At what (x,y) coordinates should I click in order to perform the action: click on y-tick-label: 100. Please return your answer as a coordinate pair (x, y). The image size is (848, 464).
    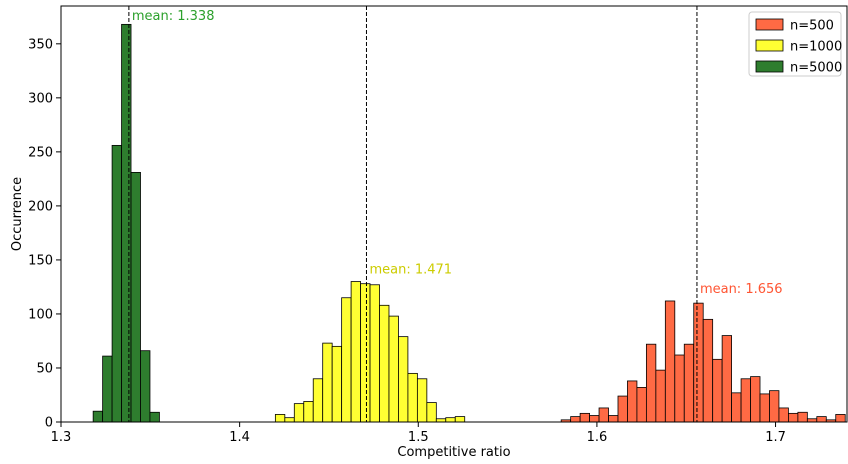
    Looking at the image, I should click on (40, 314).